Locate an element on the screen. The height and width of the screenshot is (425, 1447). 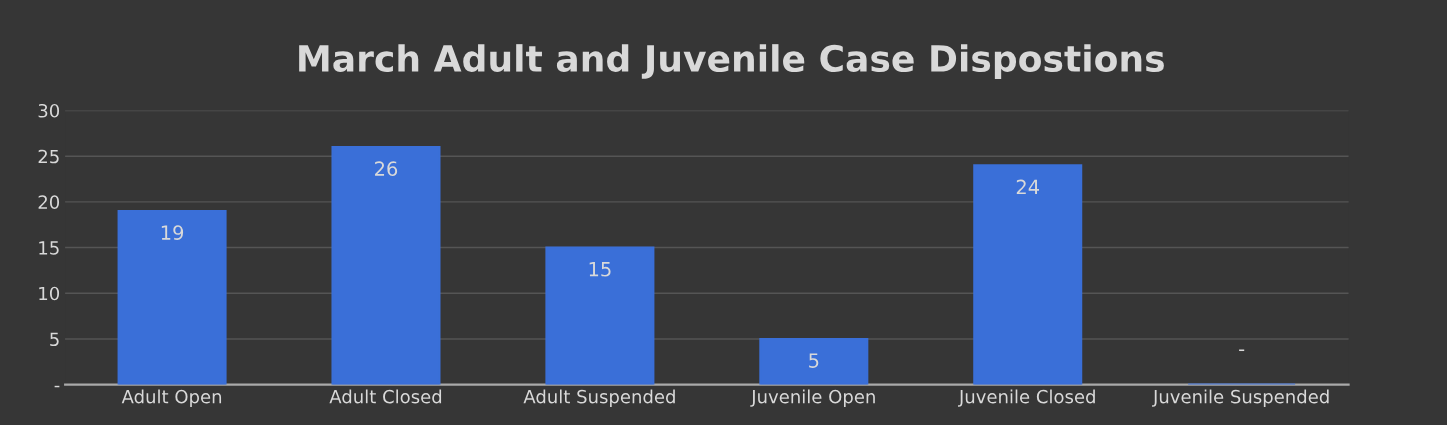
x-tick-label: Juvenile Open is located at coordinates (812, 398).